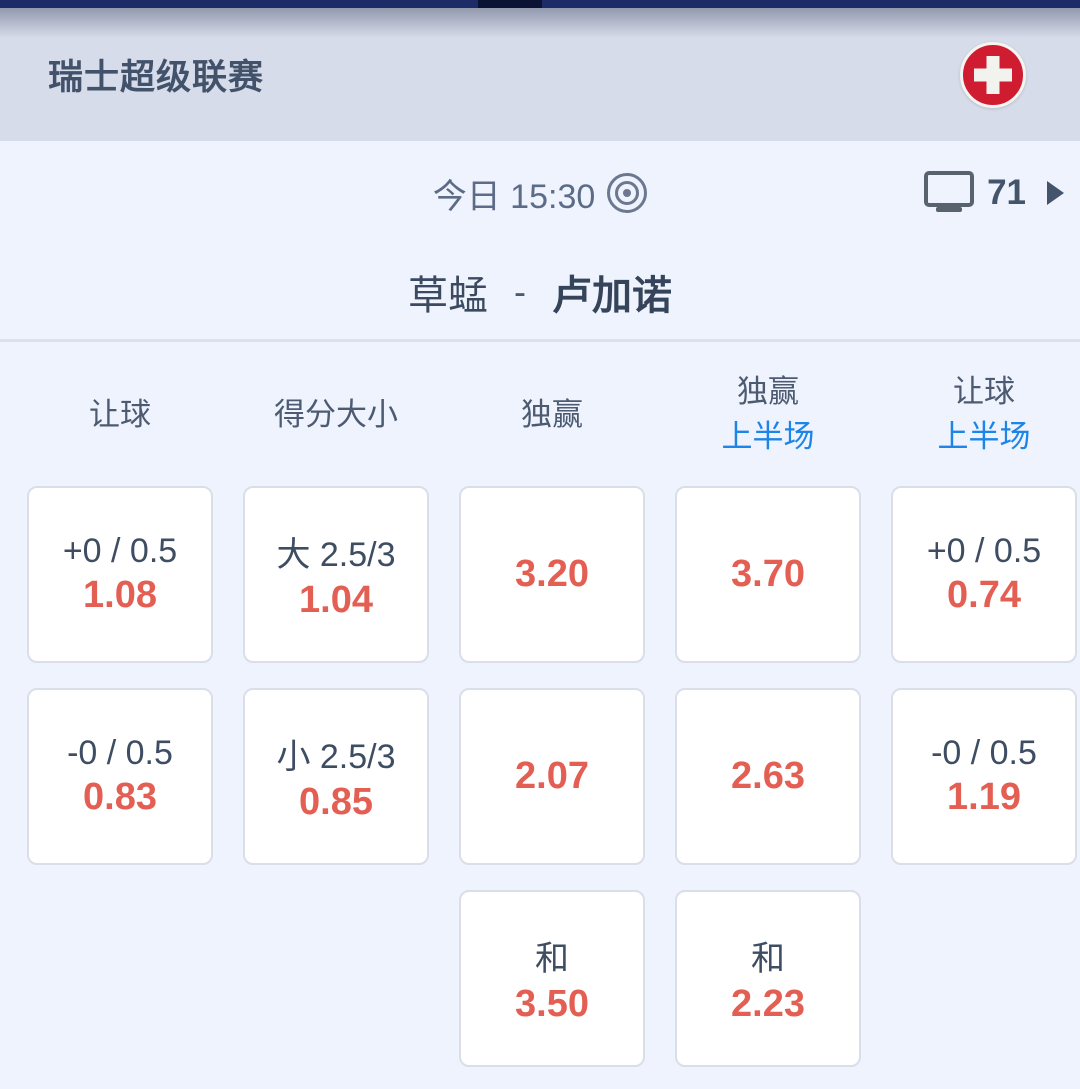 The width and height of the screenshot is (1080, 1089). I want to click on odds-cell-r1-c4: 3.70, so click(768, 574).